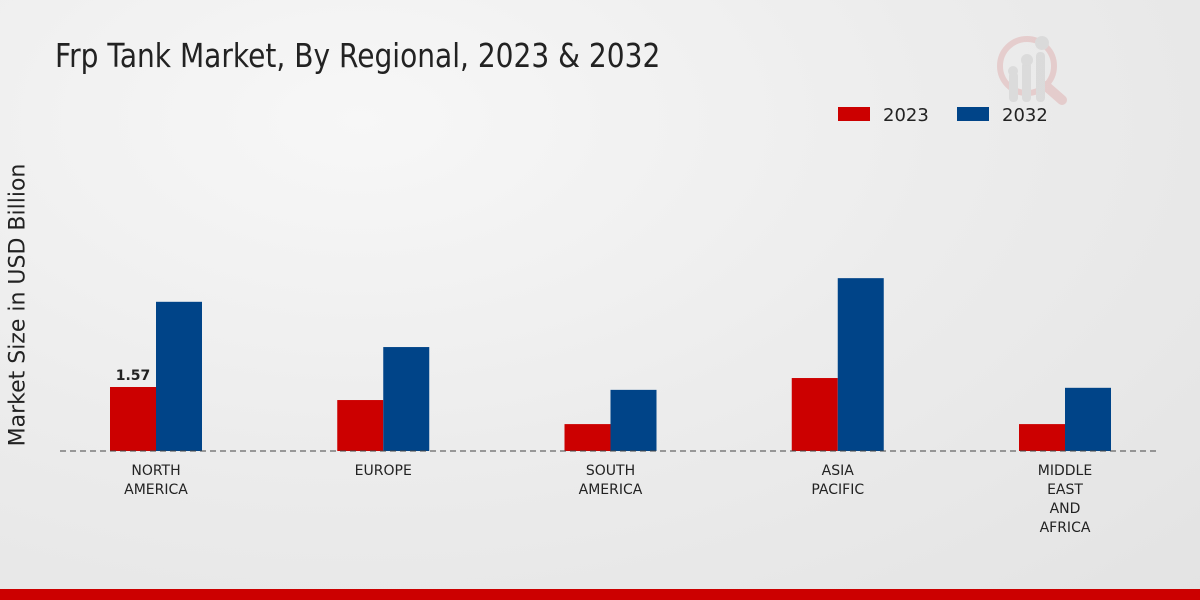 The image size is (1200, 600). What do you see at coordinates (383, 471) in the screenshot?
I see `x-tick-label: EUROPE` at bounding box center [383, 471].